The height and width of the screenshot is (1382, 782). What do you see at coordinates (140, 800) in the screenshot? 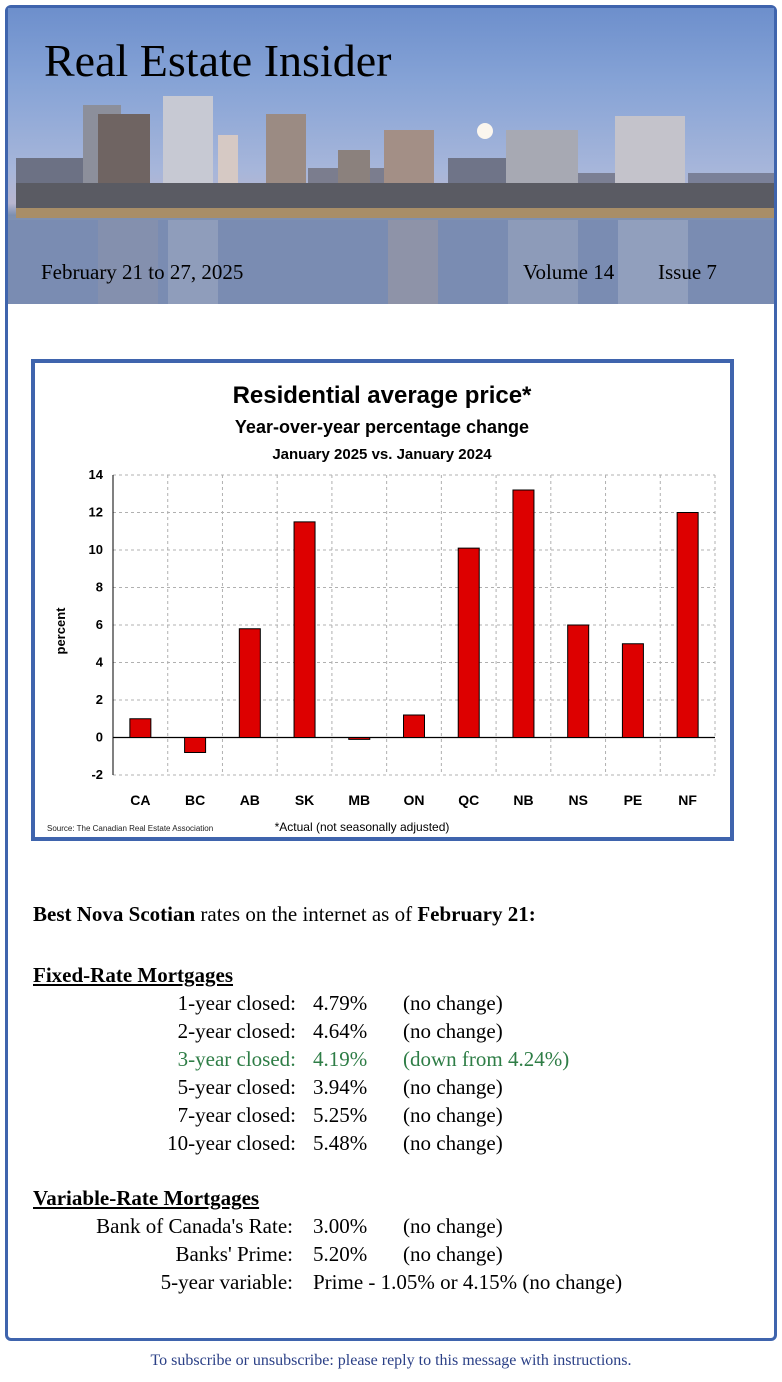
I see `x-tick-label: CA` at bounding box center [140, 800].